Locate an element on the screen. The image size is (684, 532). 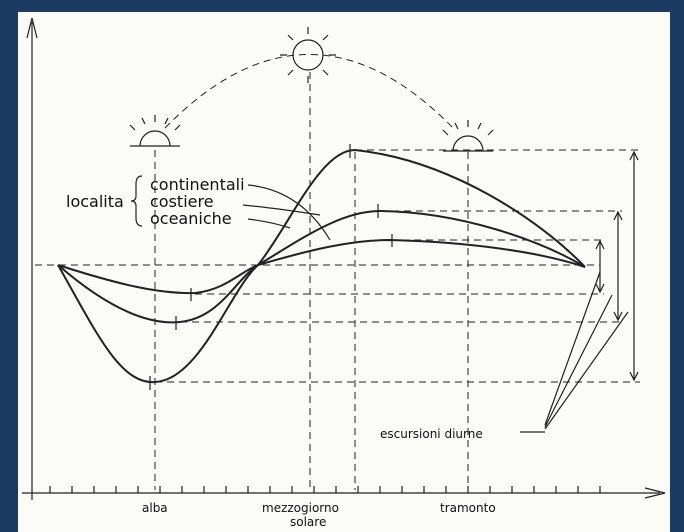
leaders is located at coordinates (286, 212).